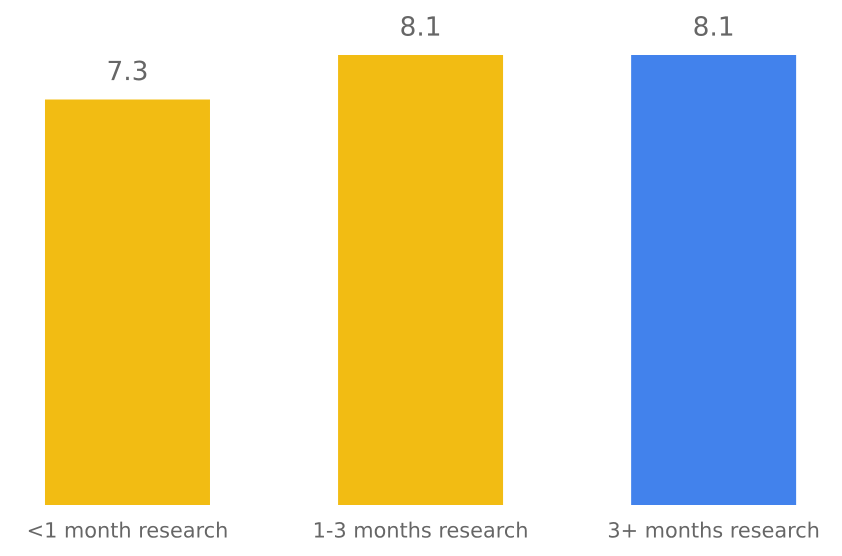 This screenshot has height=556, width=842. What do you see at coordinates (127, 530) in the screenshot?
I see `x-tick-label: <1 month research` at bounding box center [127, 530].